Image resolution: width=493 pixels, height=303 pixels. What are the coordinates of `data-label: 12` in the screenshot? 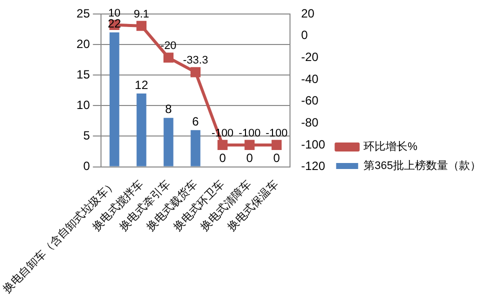 It's located at (141, 85).